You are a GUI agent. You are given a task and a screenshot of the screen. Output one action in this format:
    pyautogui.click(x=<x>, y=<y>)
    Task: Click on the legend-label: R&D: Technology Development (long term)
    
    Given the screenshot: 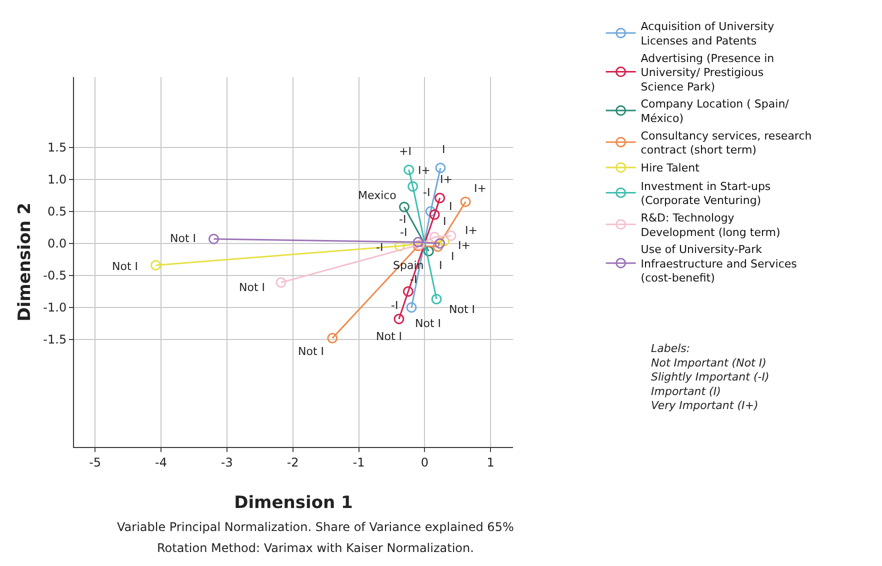 What is the action you would take?
    pyautogui.click(x=710, y=225)
    